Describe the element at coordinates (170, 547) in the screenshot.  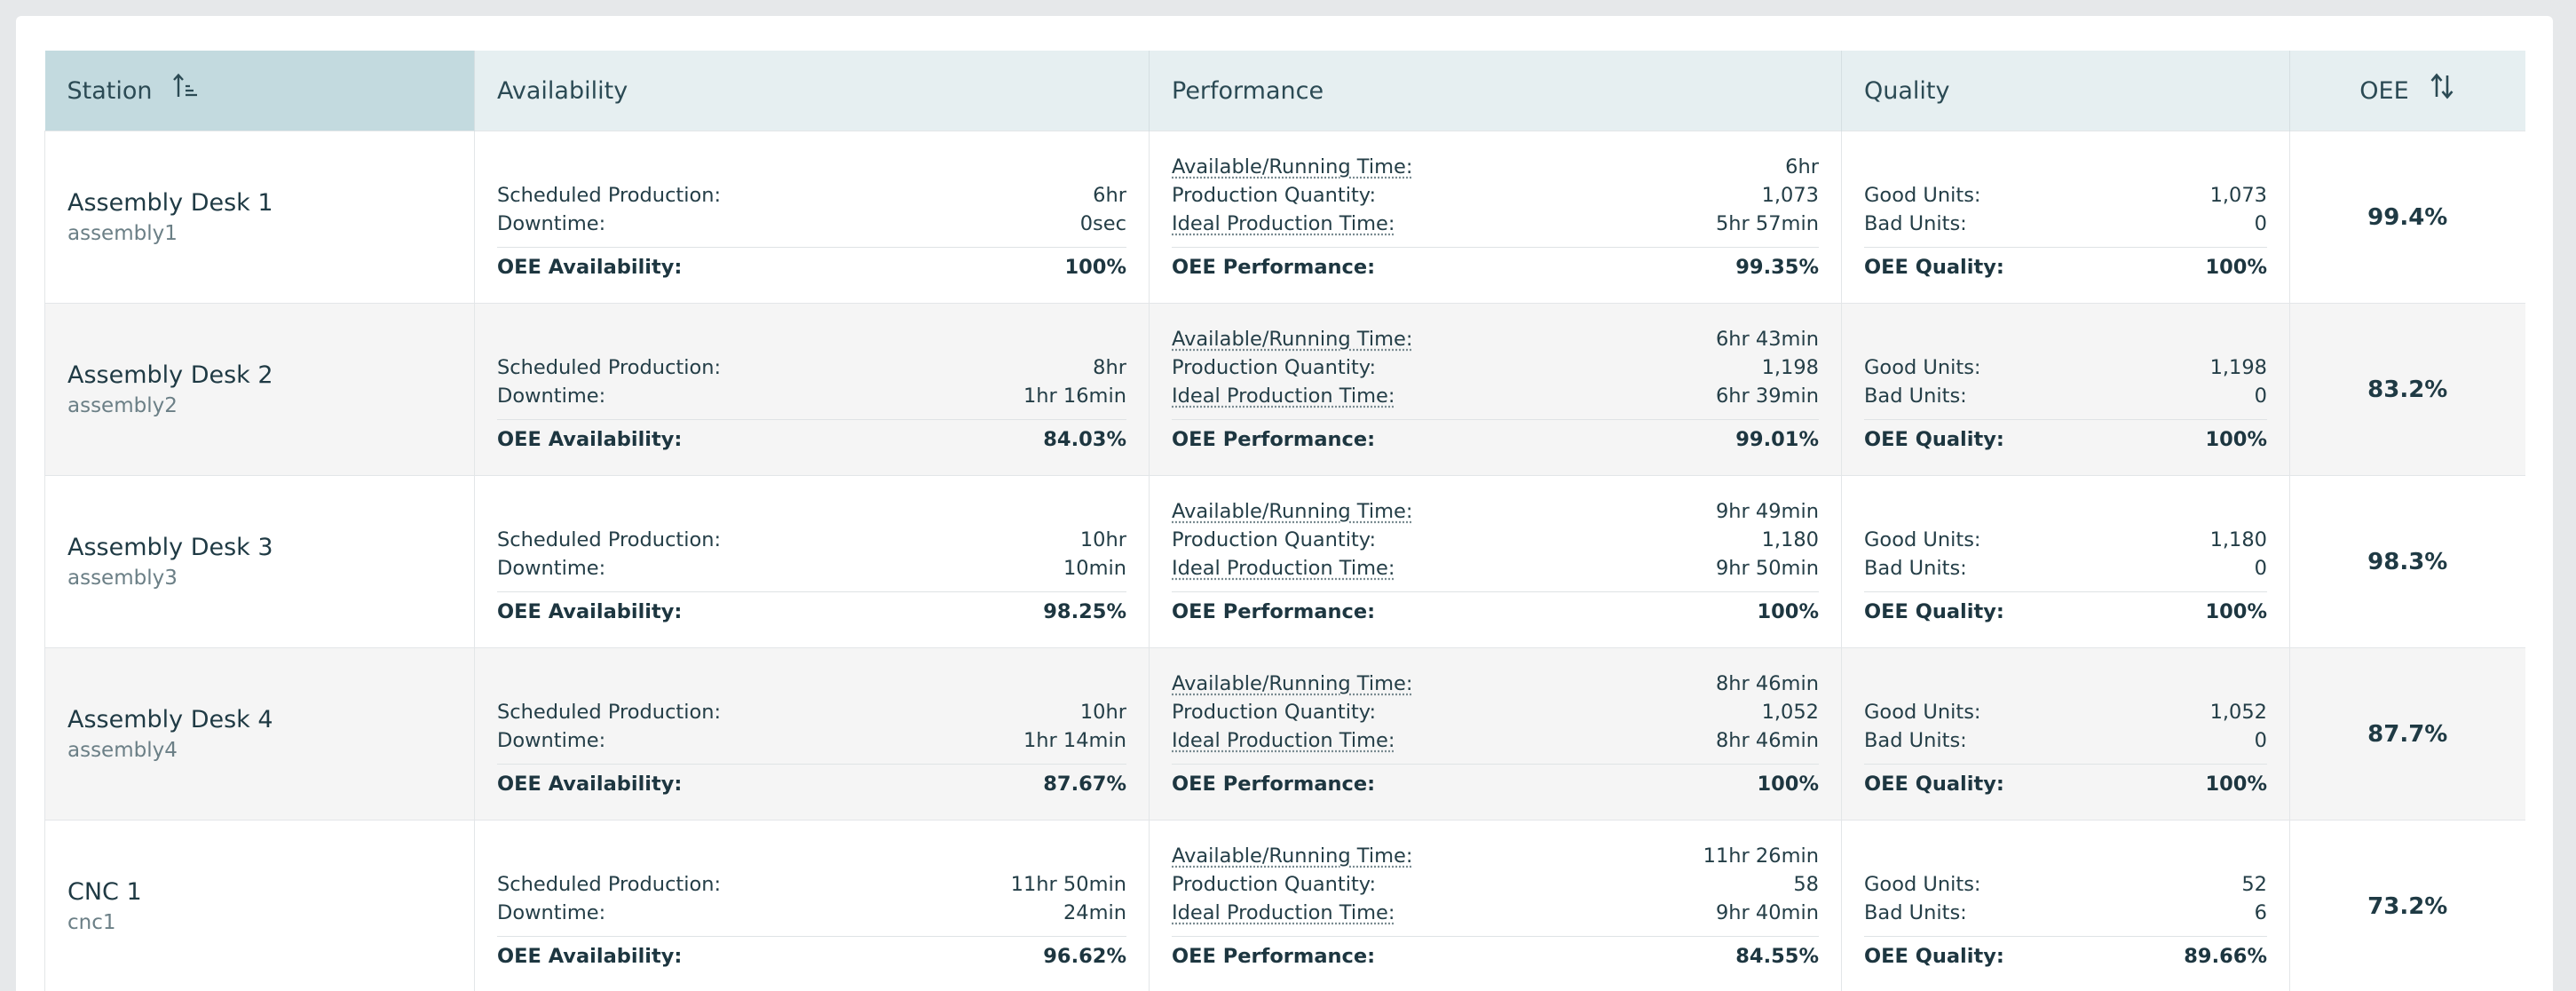
I see `station-name: Assembly Desk 3` at that location.